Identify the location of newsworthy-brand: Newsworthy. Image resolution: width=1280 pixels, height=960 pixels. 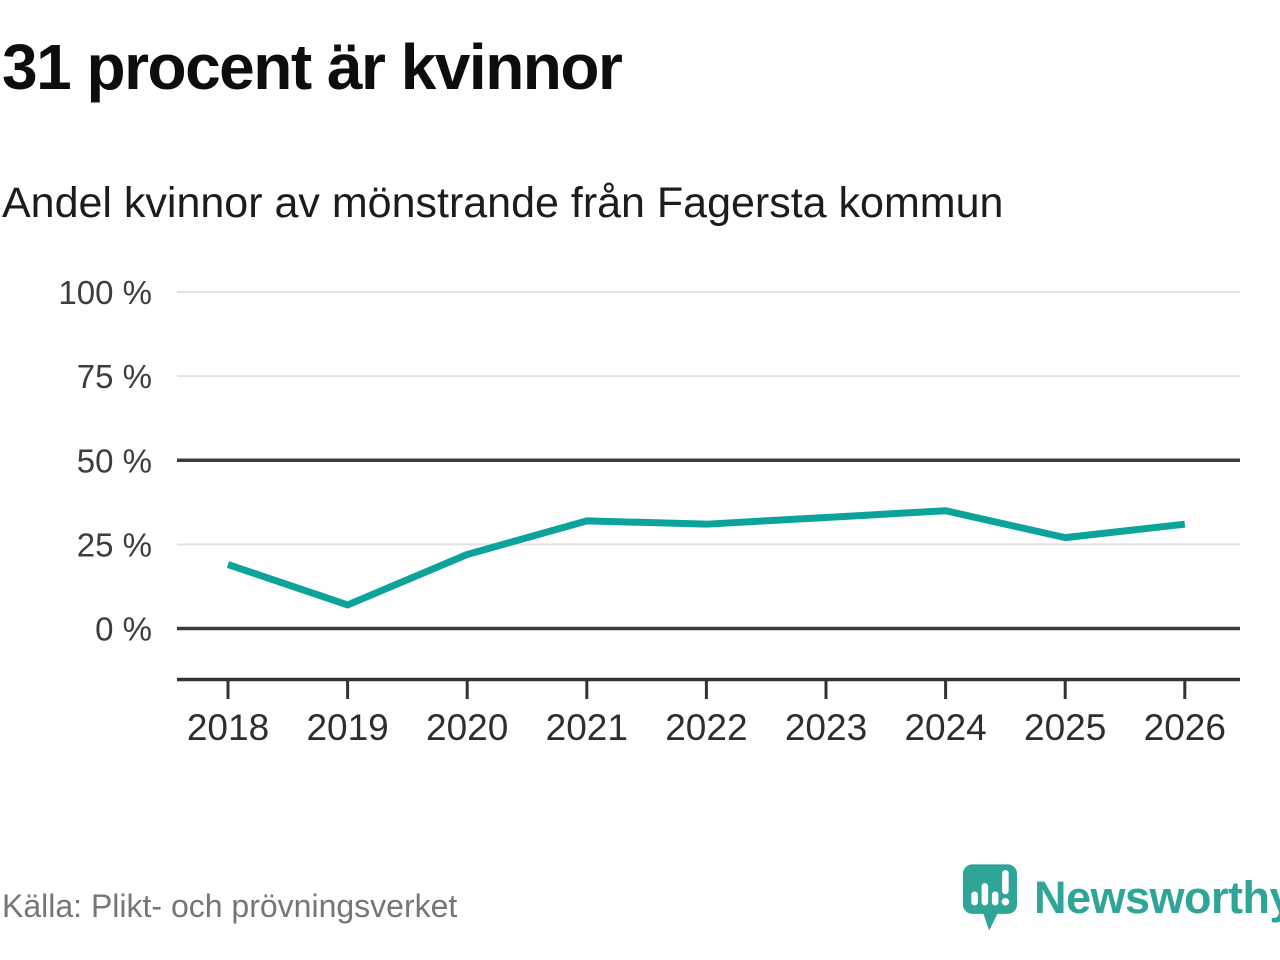
(1121, 898).